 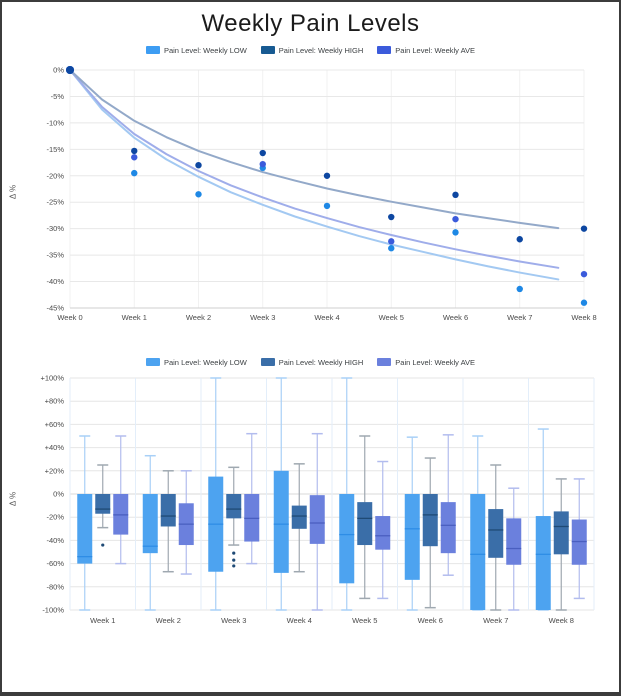 What do you see at coordinates (55, 122) in the screenshot?
I see `y-tick-label: -10%` at bounding box center [55, 122].